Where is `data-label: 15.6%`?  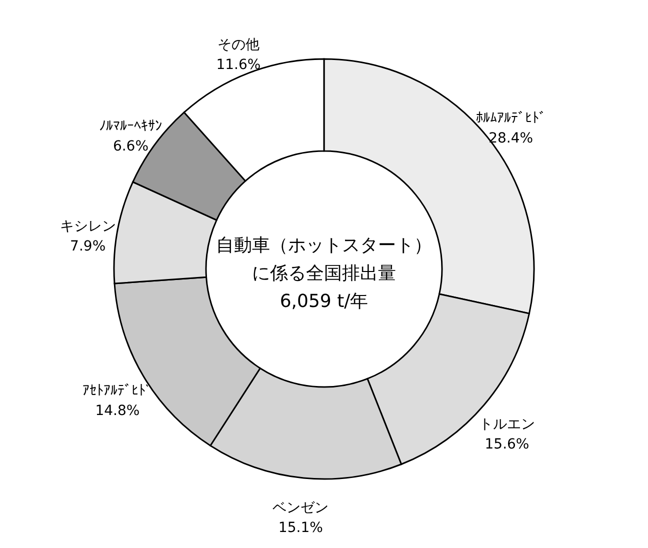
data-label: 15.6% is located at coordinates (507, 444).